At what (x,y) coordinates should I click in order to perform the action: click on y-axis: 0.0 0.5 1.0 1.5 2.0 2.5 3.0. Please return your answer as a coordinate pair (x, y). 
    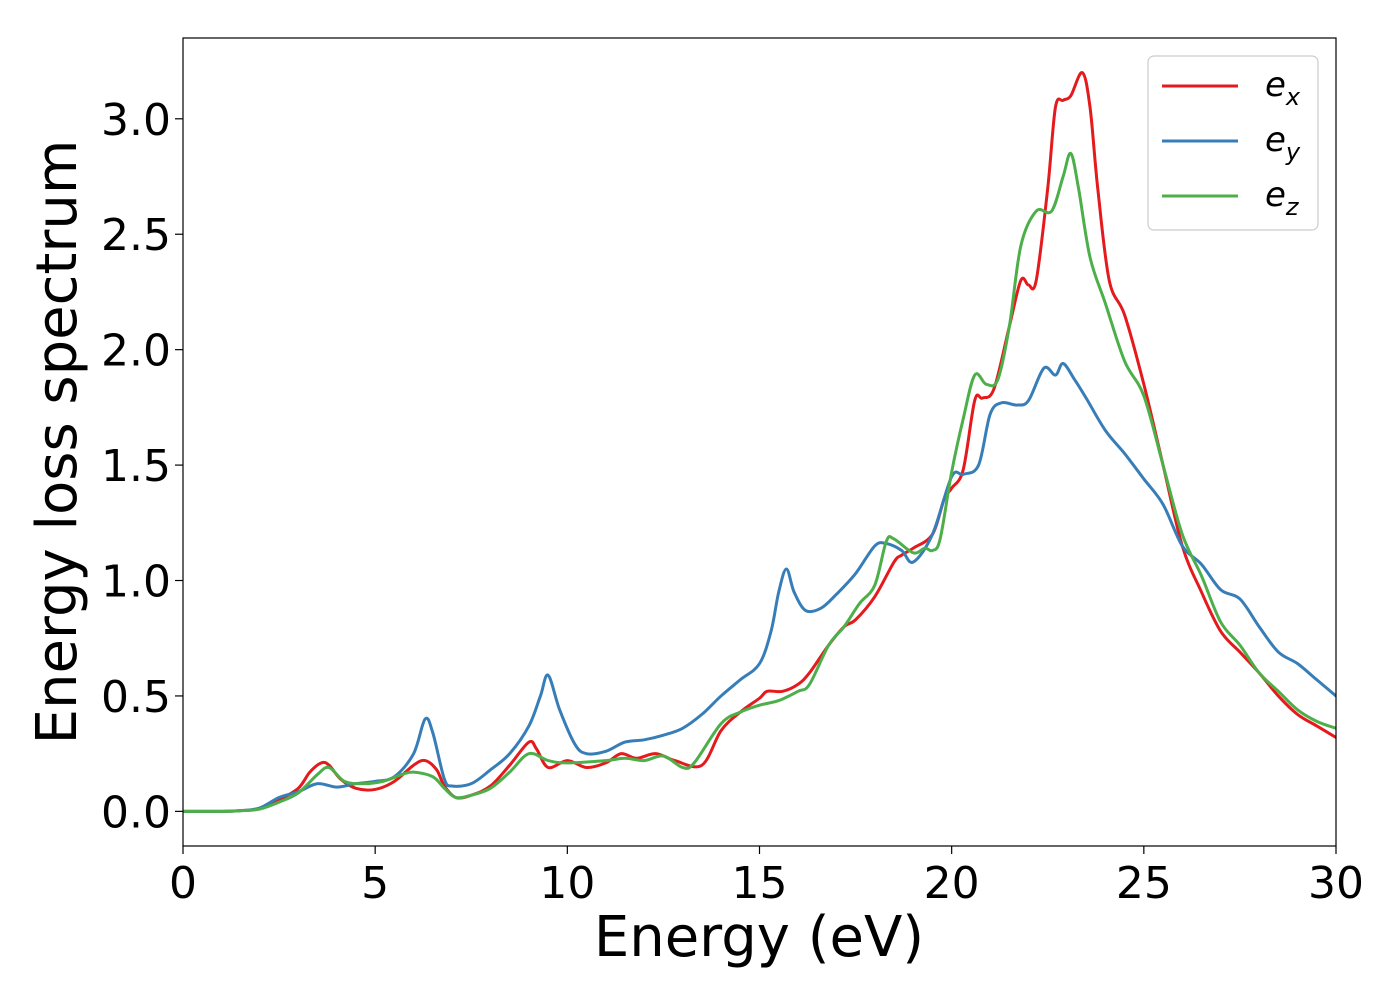
    Looking at the image, I should click on (142, 466).